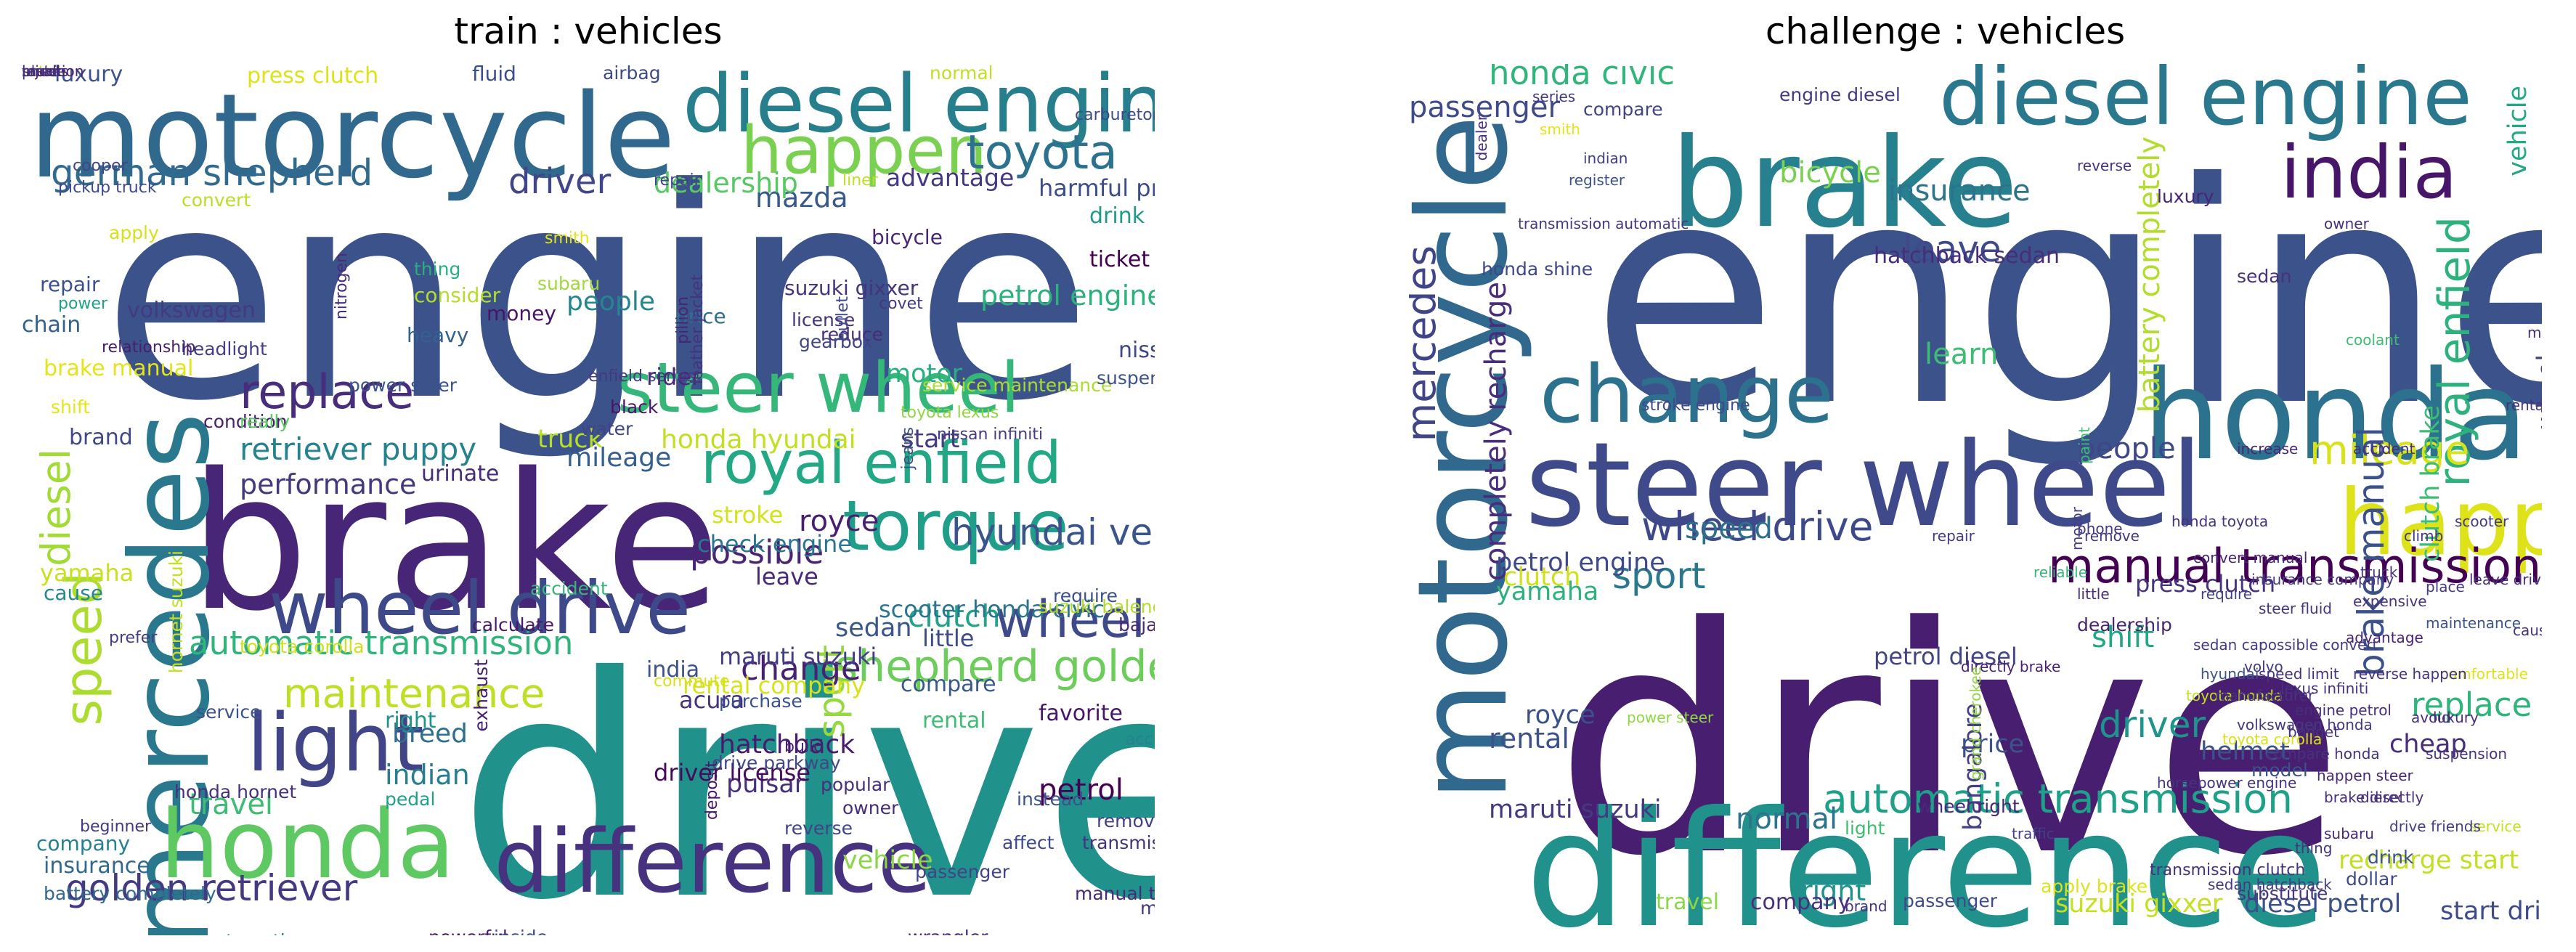  I want to click on cloud-word: diesel engine, so click(919, 107).